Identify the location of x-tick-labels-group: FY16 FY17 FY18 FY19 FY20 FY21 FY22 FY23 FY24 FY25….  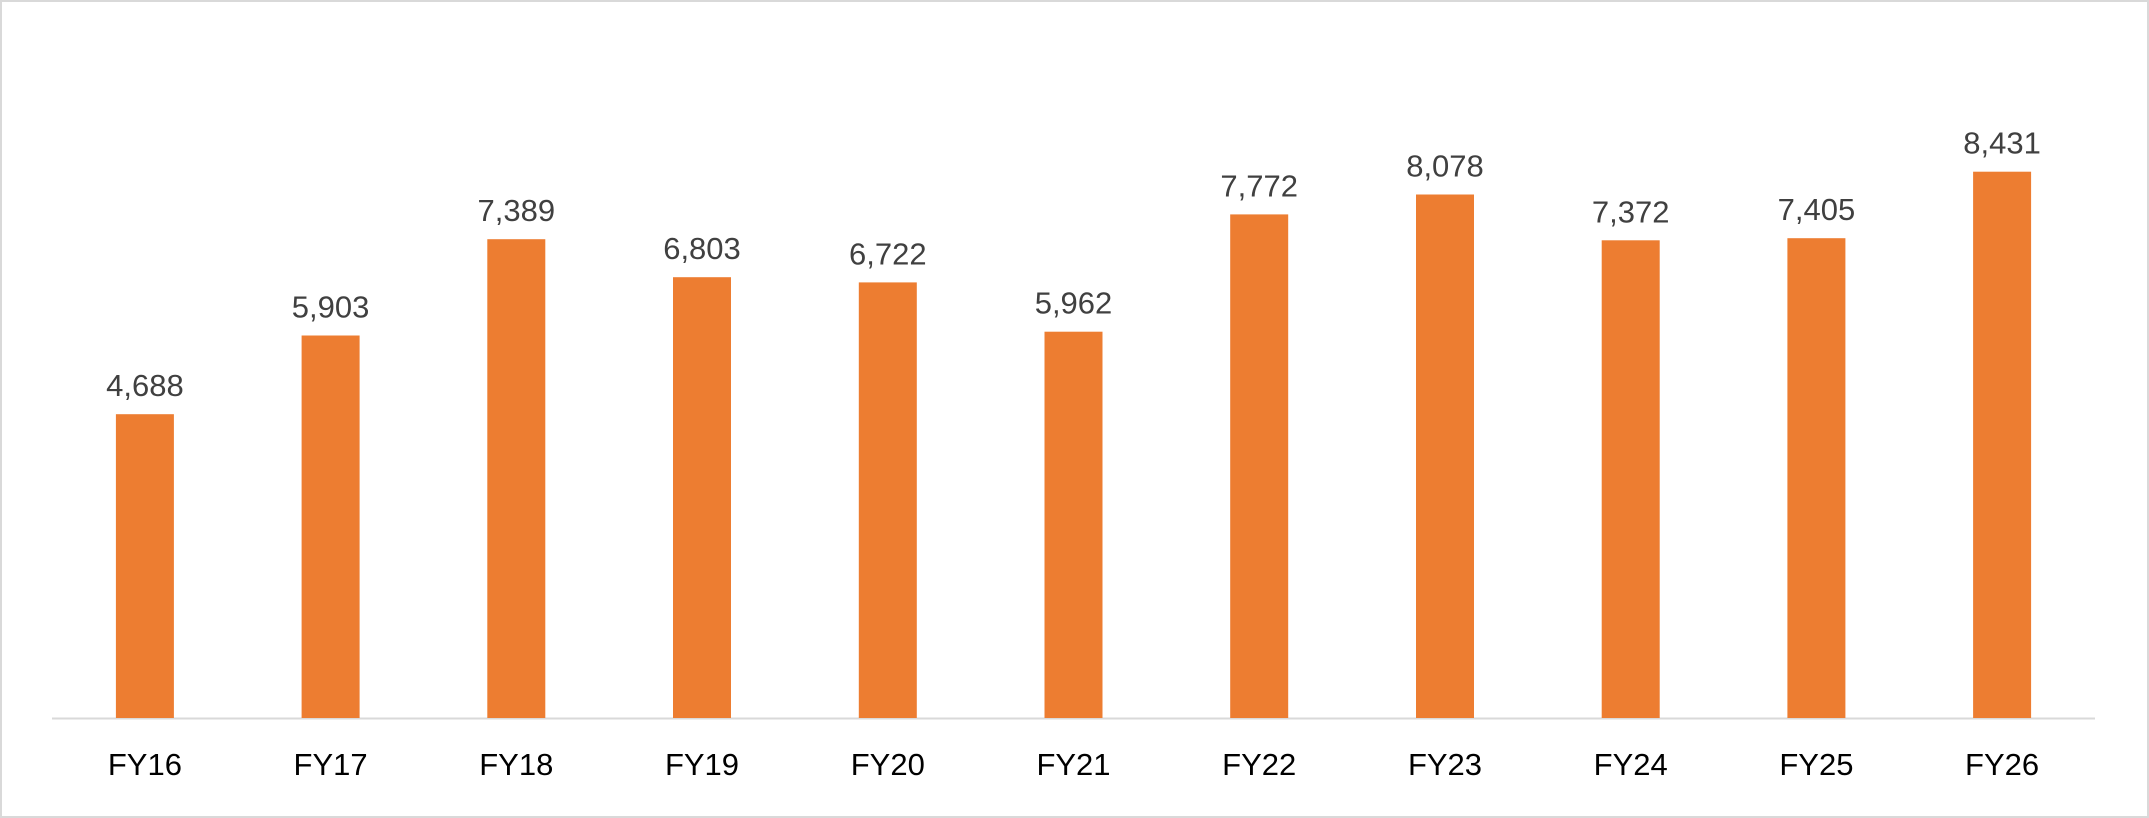
(1073, 764).